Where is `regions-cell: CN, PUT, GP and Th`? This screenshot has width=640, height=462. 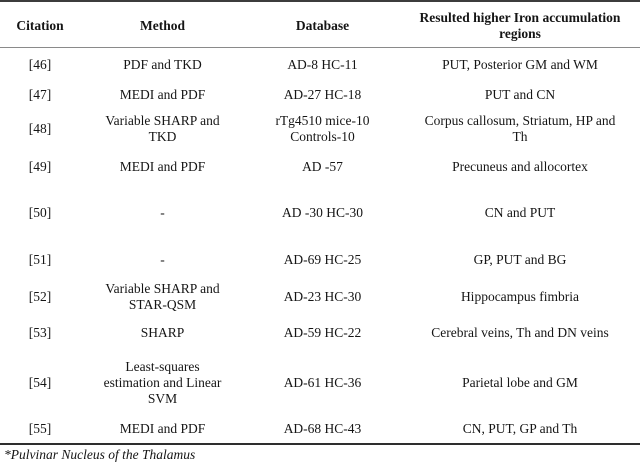
regions-cell: CN, PUT, GP and Th is located at coordinates (520, 430).